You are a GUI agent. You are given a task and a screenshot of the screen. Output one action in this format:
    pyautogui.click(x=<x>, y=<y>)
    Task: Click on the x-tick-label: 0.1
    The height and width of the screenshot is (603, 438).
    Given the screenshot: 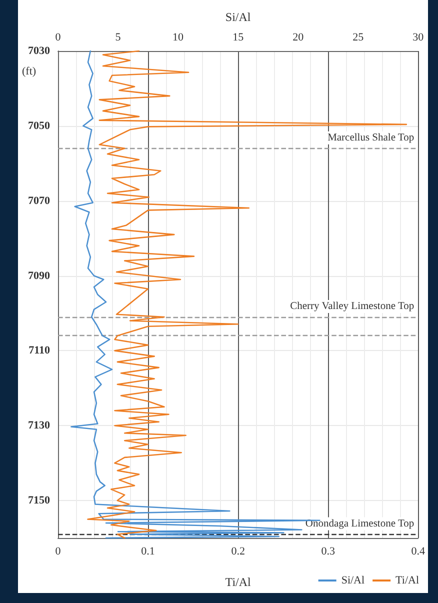 What is the action you would take?
    pyautogui.click(x=148, y=552)
    